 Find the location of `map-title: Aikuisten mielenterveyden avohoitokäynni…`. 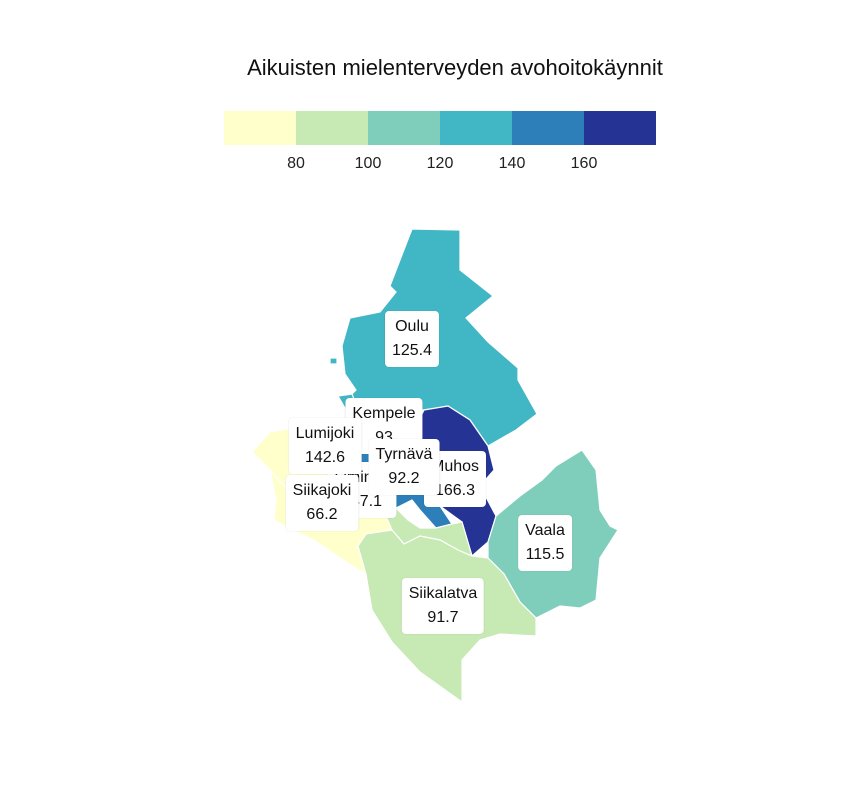

map-title: Aikuisten mielenterveyden avohoitokäynni… is located at coordinates (455, 67).